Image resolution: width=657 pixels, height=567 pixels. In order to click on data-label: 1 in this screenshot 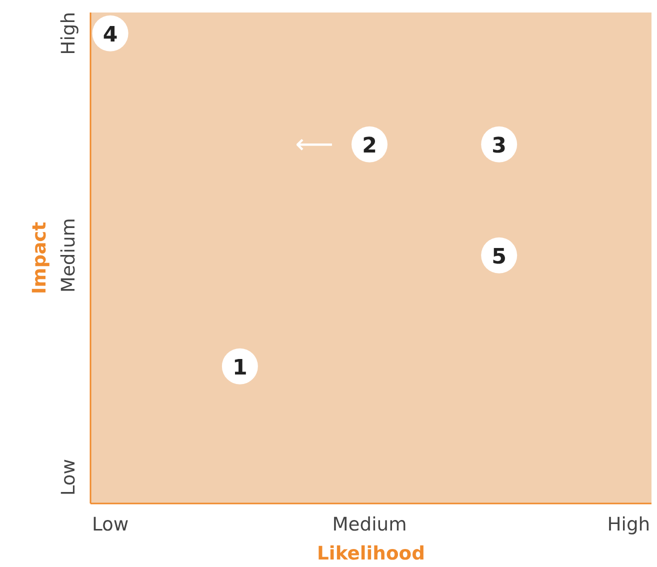, I will do `click(240, 367)`.